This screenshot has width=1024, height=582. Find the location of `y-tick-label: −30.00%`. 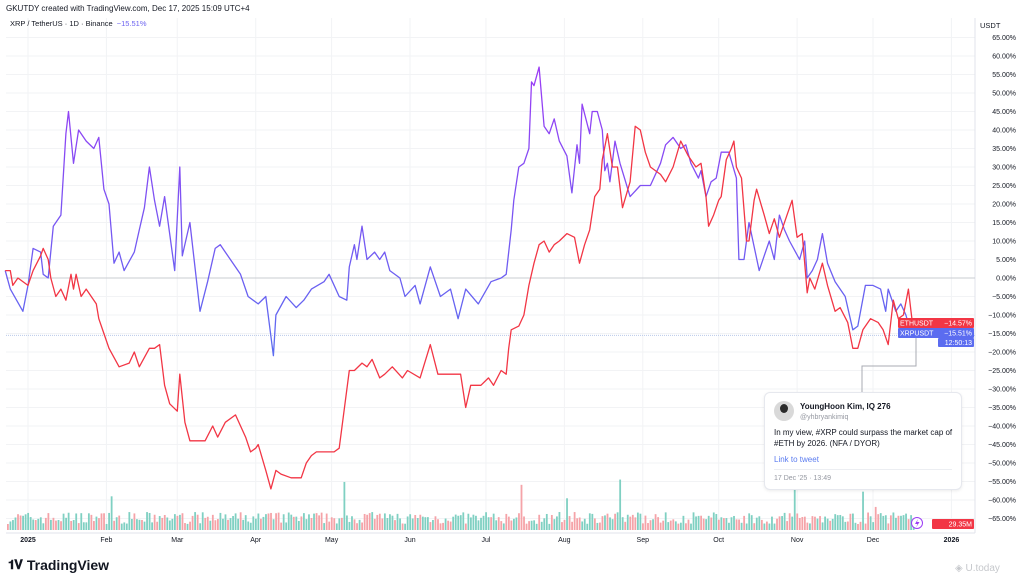

y-tick-label: −30.00% is located at coordinates (1002, 390).